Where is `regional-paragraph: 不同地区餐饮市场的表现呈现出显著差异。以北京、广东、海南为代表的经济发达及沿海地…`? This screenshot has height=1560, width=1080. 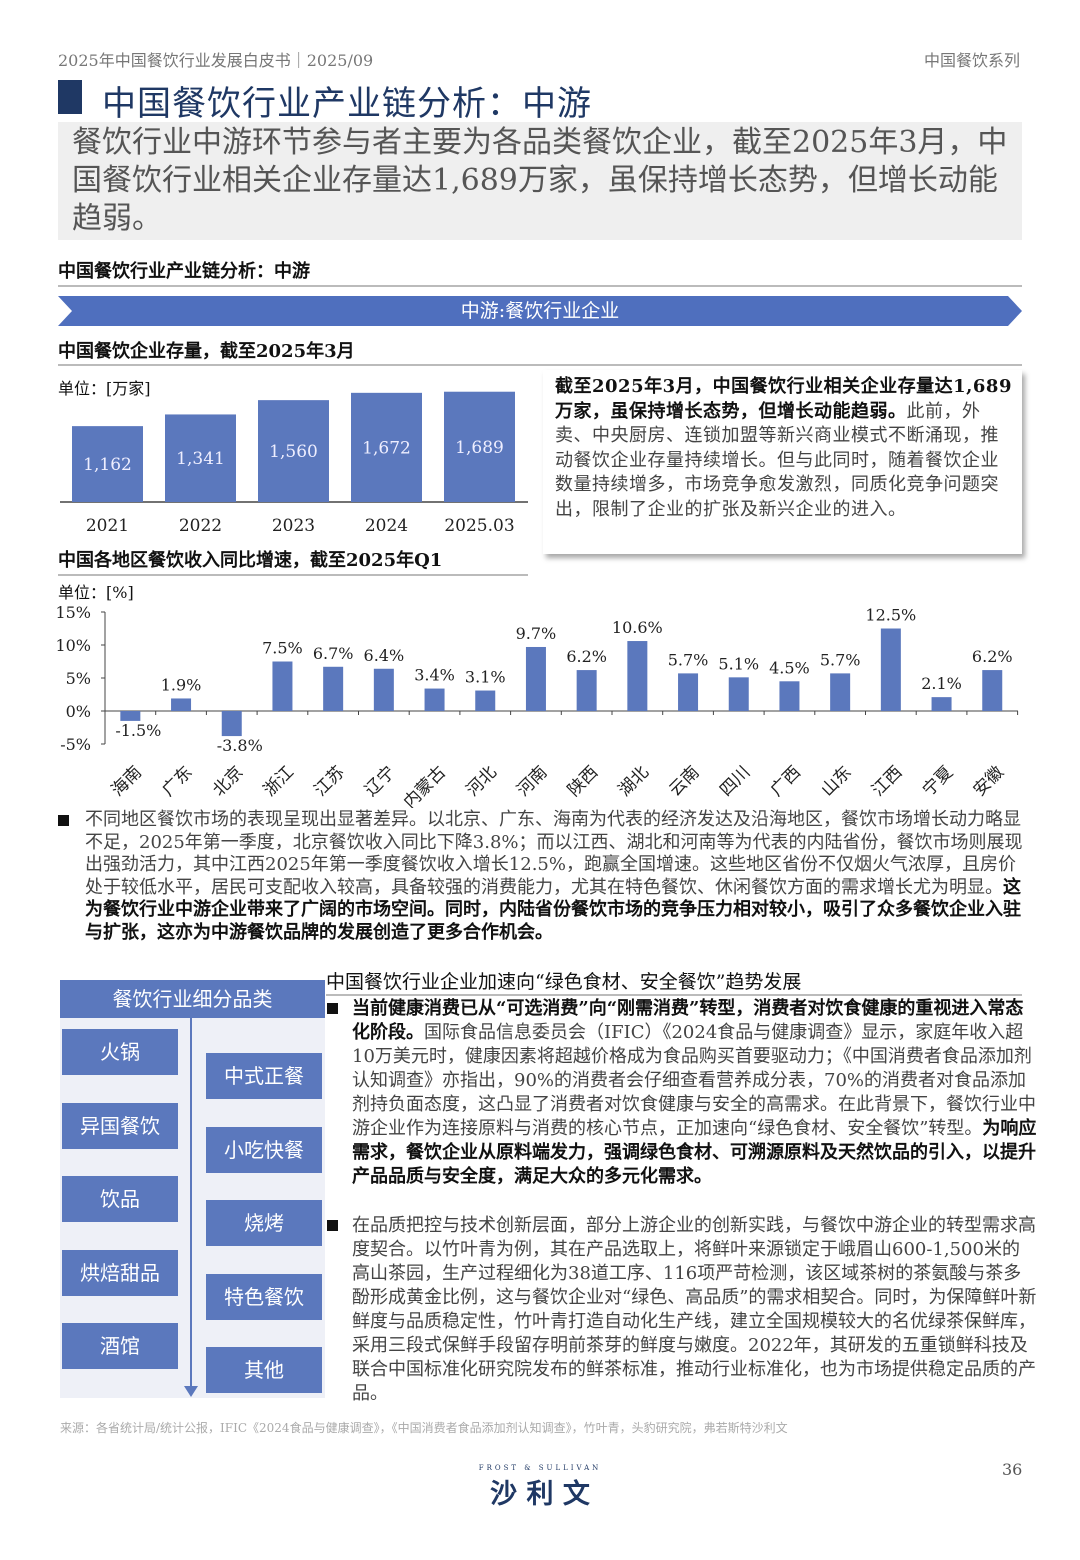 regional-paragraph: 不同地区餐饮市场的表现呈现出显著差异。以北京、广东、海南为代表的经济发达及沿海地… is located at coordinates (555, 876).